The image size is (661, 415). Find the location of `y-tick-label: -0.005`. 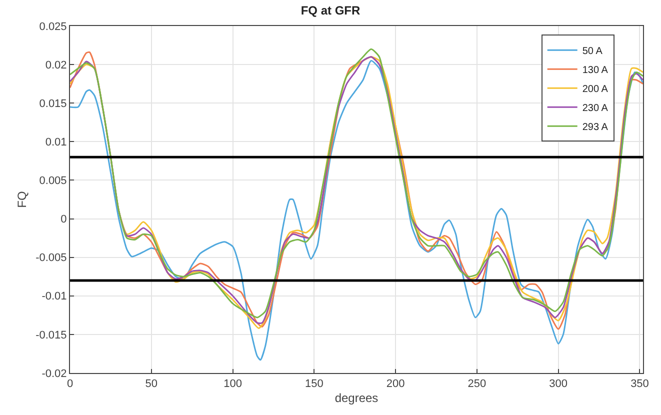

y-tick-label: -0.005 is located at coordinates (51, 258).